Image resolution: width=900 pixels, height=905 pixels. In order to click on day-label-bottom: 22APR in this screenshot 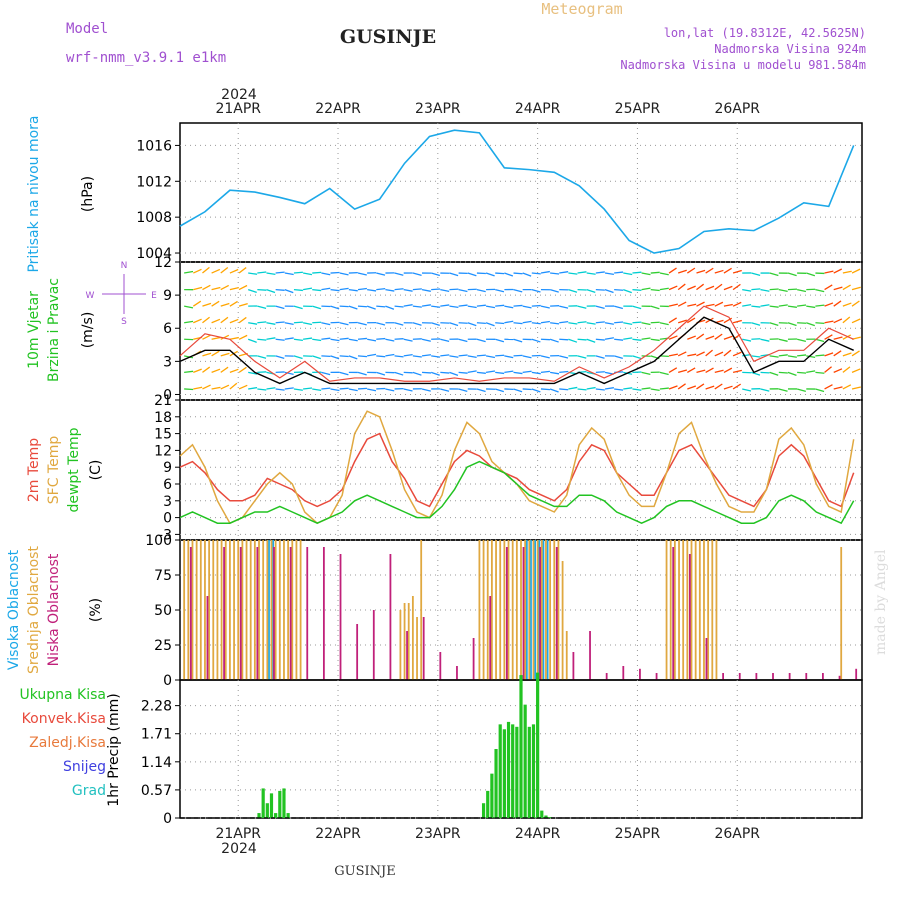, I will do `click(338, 834)`.